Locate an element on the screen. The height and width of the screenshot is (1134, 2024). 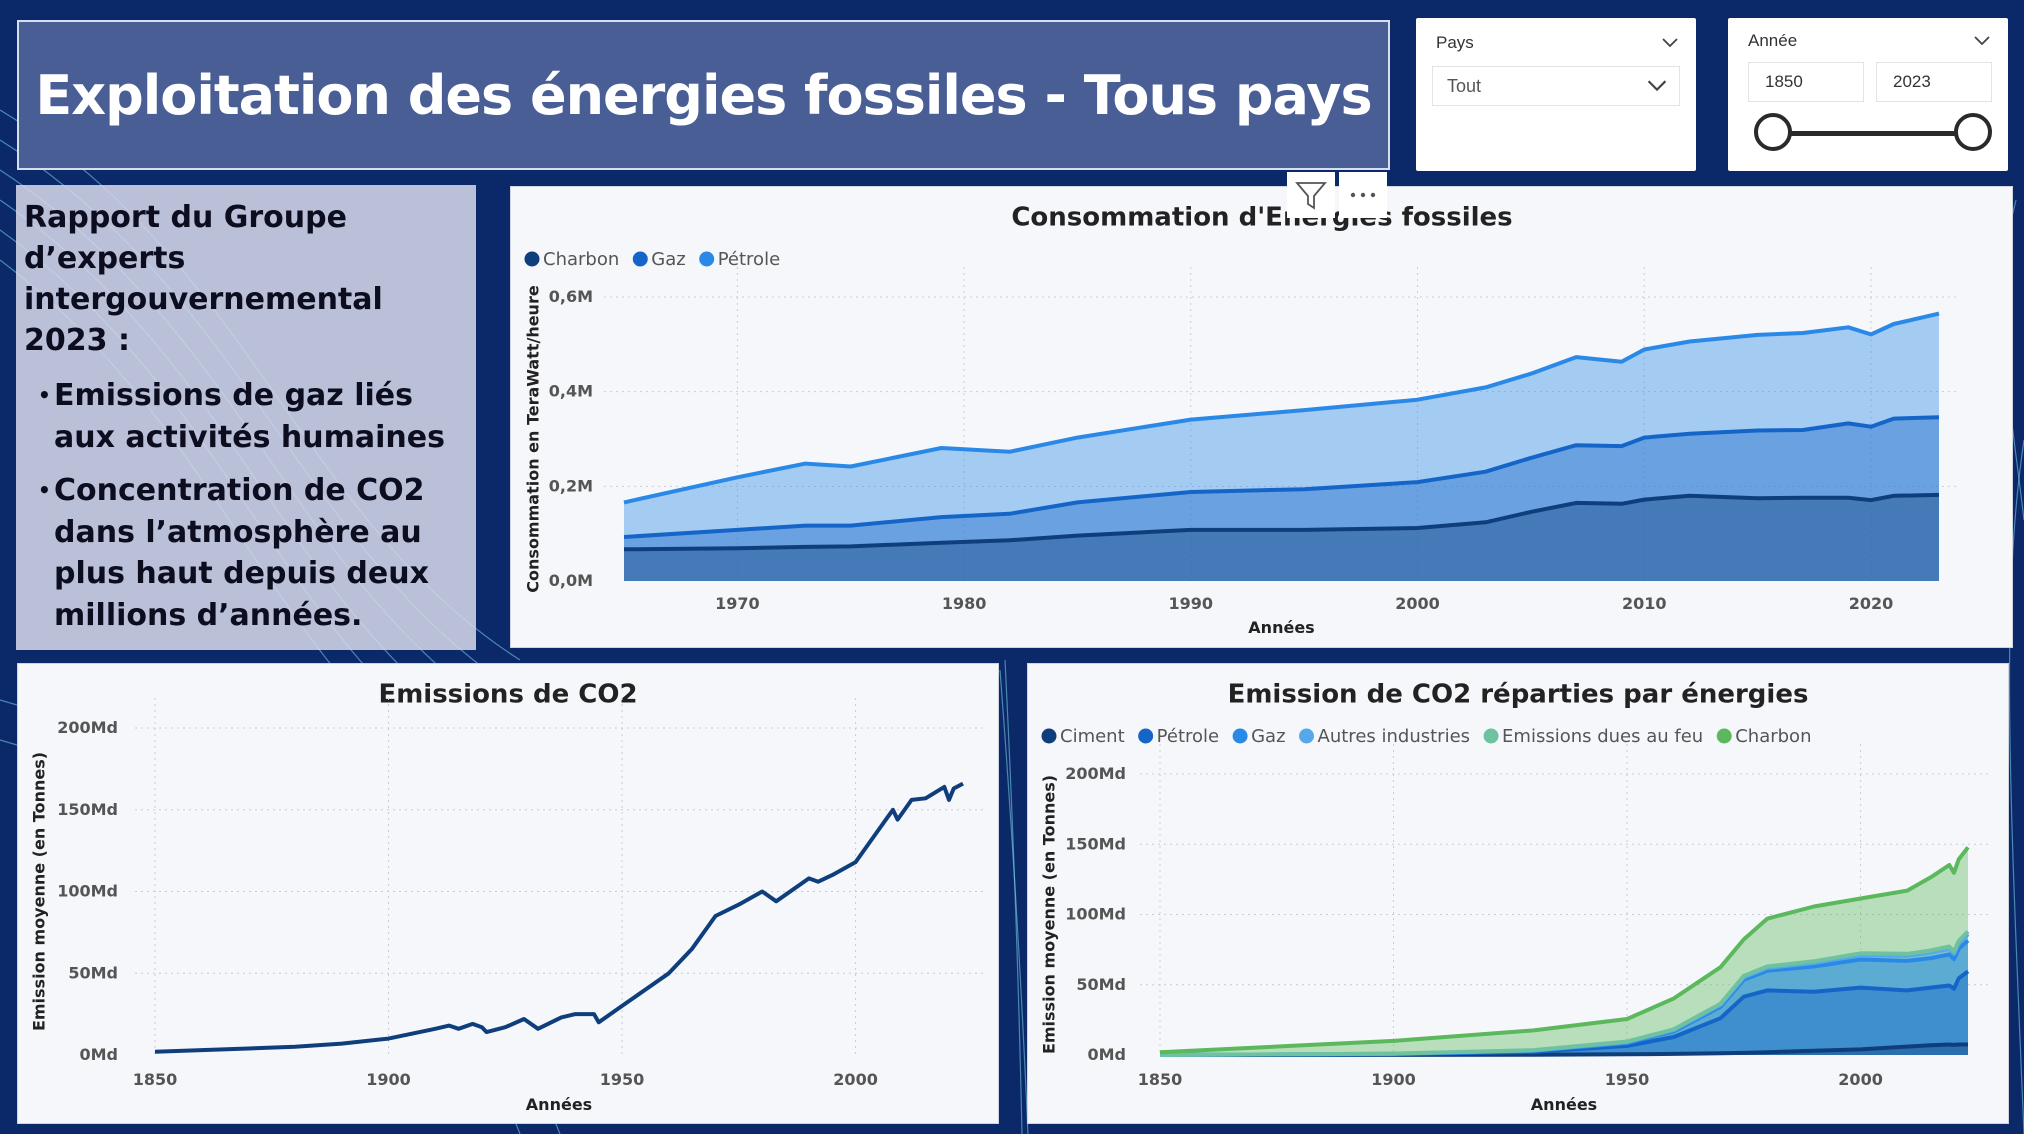
visual-header is located at coordinates (1338, 195).